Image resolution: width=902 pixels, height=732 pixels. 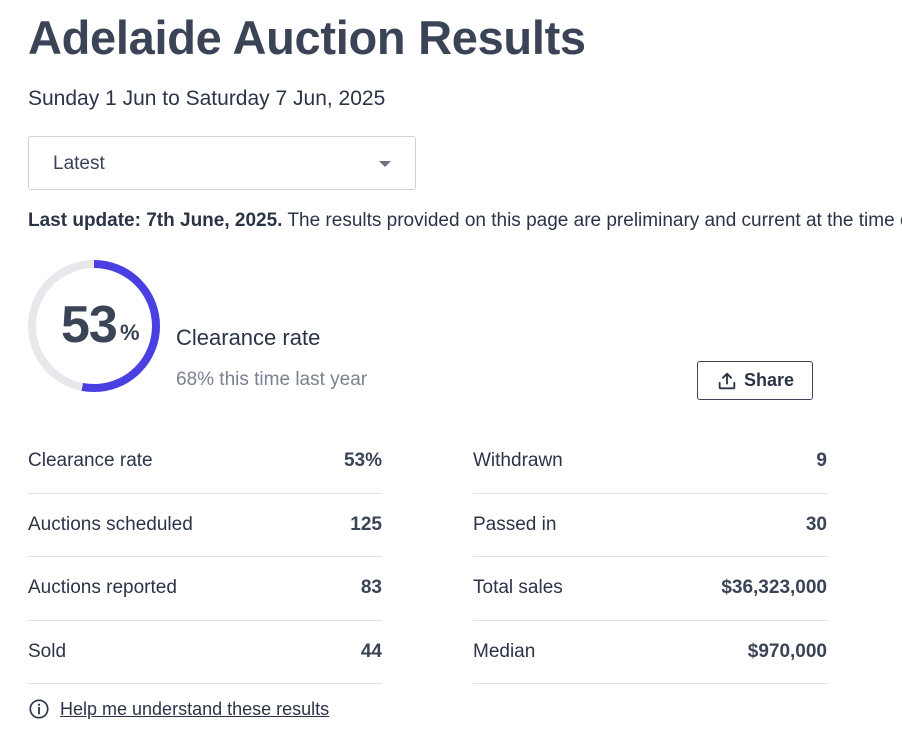 I want to click on stat-label: Withdrawn, so click(x=518, y=461).